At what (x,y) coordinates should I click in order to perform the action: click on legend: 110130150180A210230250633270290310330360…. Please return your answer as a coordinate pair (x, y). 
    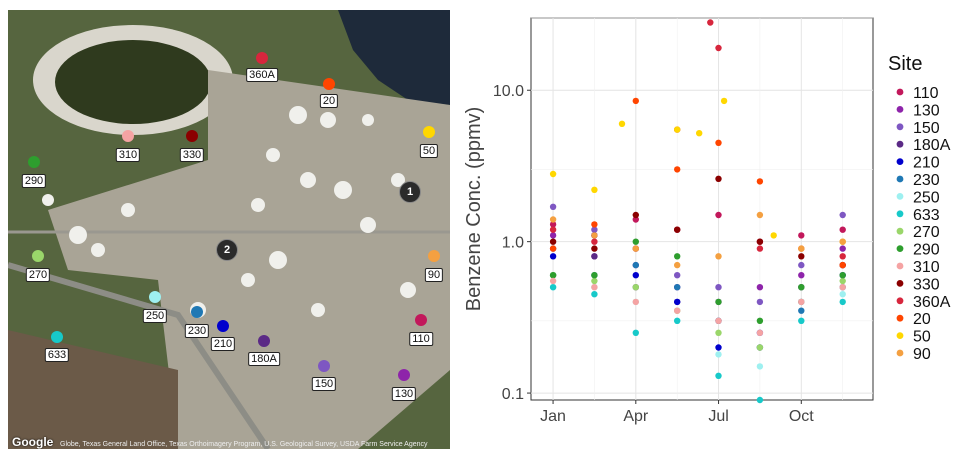
    Looking at the image, I should click on (923, 224).